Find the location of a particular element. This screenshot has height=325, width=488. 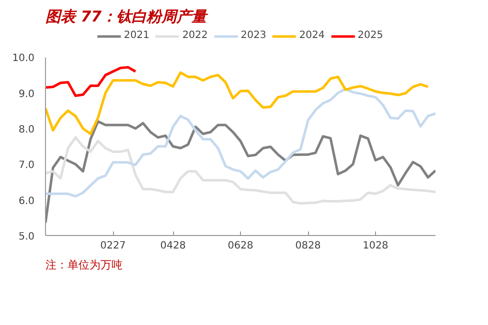

x-tick-label: 1028 is located at coordinates (375, 246).